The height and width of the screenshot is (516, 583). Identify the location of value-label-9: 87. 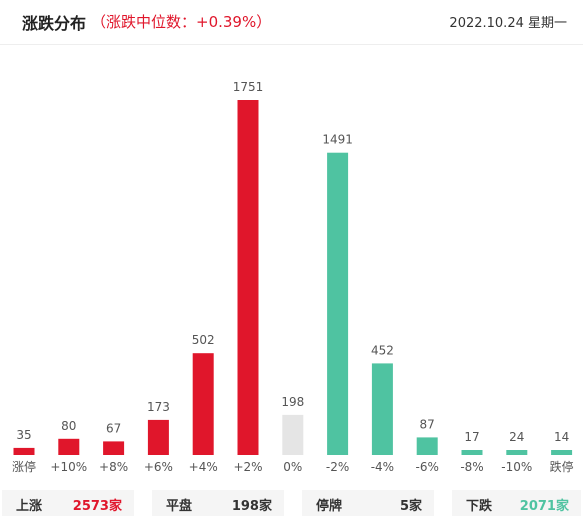
(427, 424).